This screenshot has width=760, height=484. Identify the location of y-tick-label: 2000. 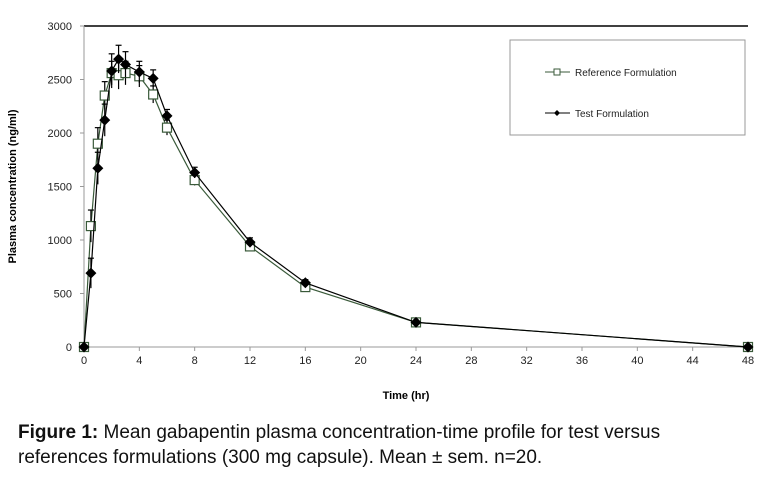
(60, 134).